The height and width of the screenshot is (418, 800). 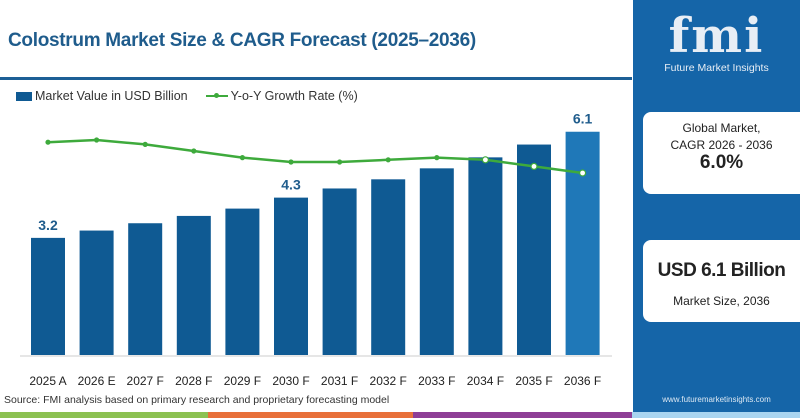 What do you see at coordinates (24, 96) in the screenshot?
I see `legend-swatch-bar` at bounding box center [24, 96].